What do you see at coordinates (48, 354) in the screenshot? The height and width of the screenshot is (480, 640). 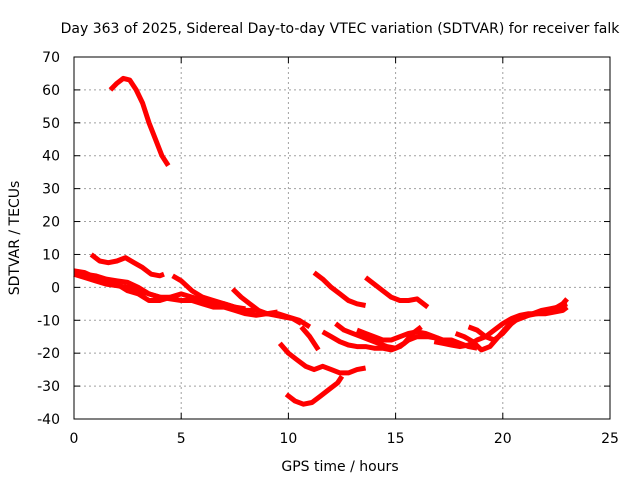 I see `y-tick-label: -20` at bounding box center [48, 354].